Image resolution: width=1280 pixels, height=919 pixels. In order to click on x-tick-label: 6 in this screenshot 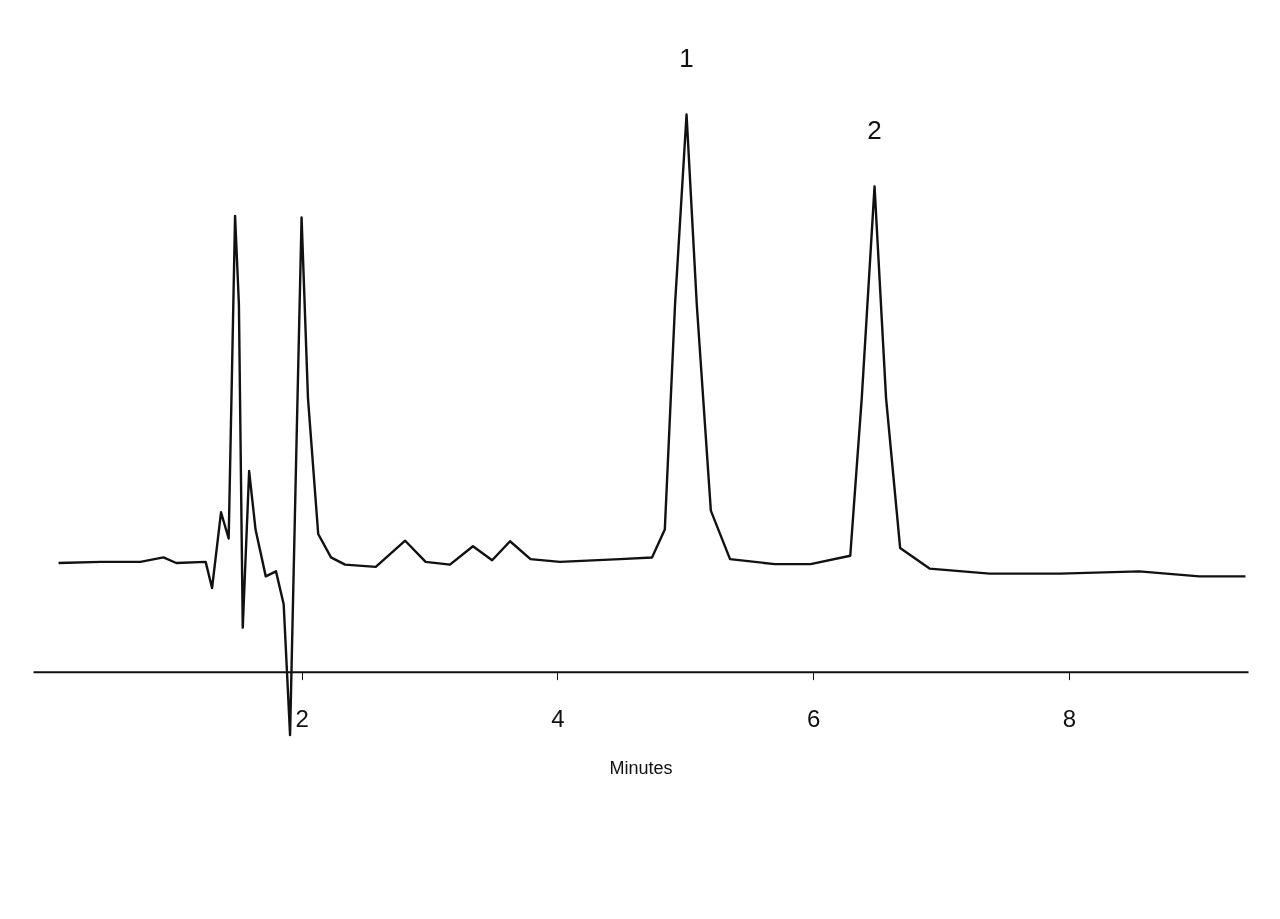, I will do `click(813, 719)`.